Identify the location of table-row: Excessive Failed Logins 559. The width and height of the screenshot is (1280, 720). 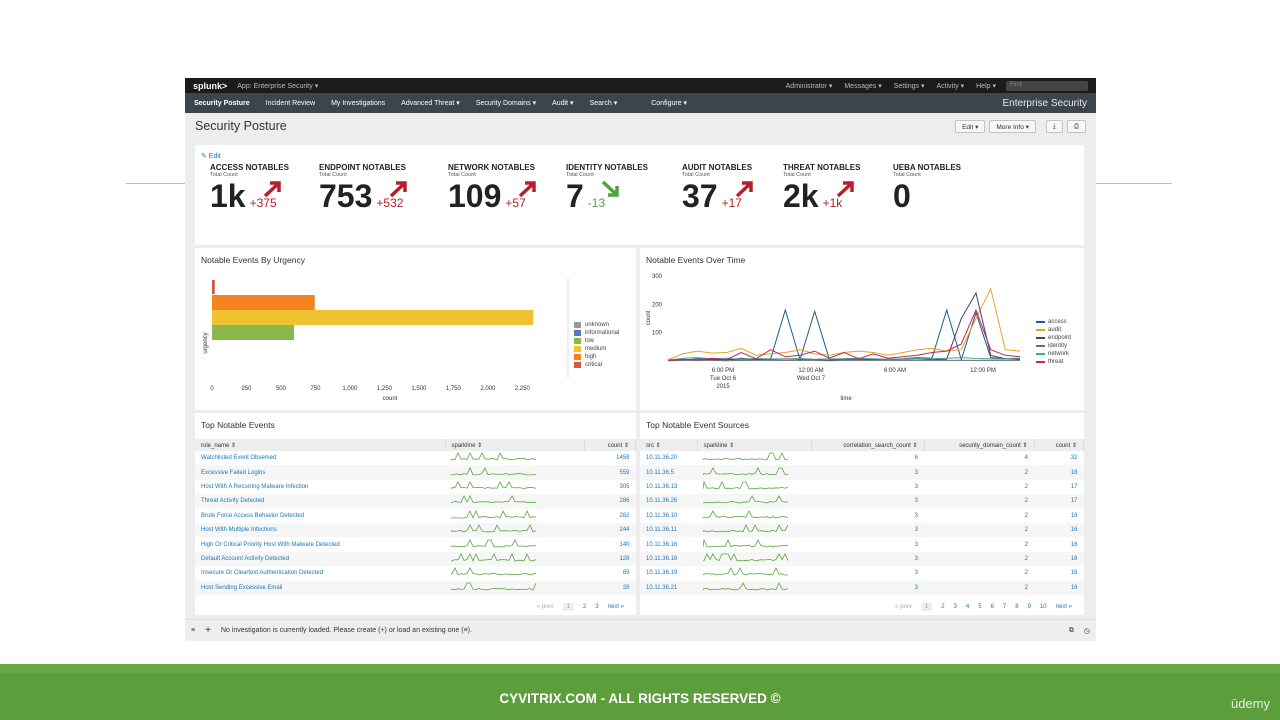
(415, 472).